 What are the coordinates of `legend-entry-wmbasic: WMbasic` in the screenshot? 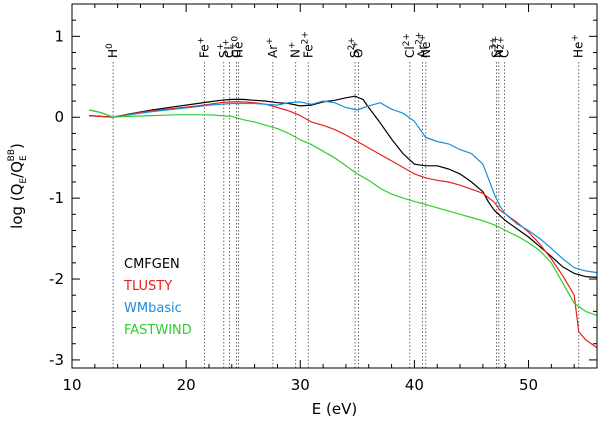 It's located at (153, 308).